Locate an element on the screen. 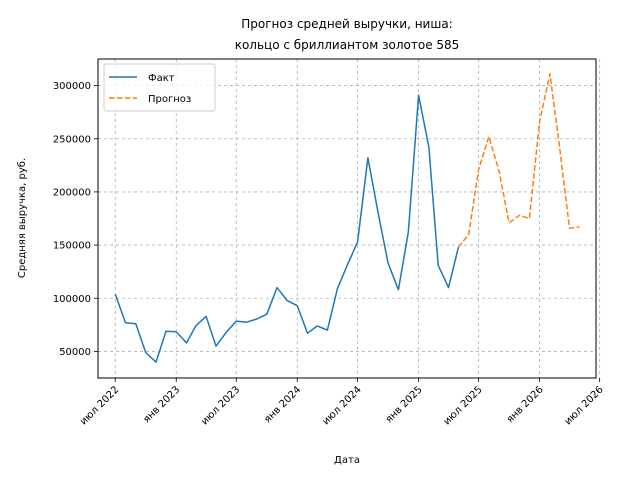 The width and height of the screenshot is (640, 480). legend-box is located at coordinates (159, 87).